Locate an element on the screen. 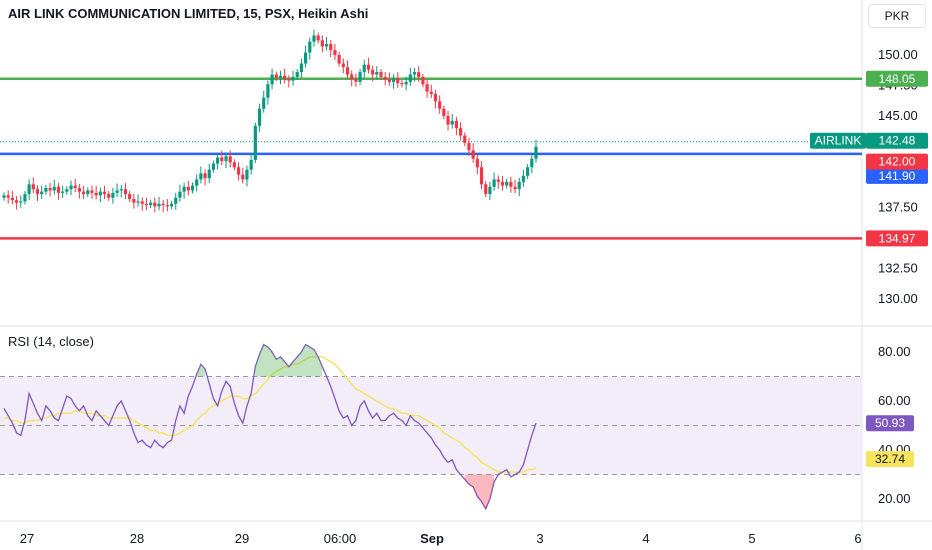 The image size is (932, 550). rsi-legend: RSI (14, close) is located at coordinates (51, 341).